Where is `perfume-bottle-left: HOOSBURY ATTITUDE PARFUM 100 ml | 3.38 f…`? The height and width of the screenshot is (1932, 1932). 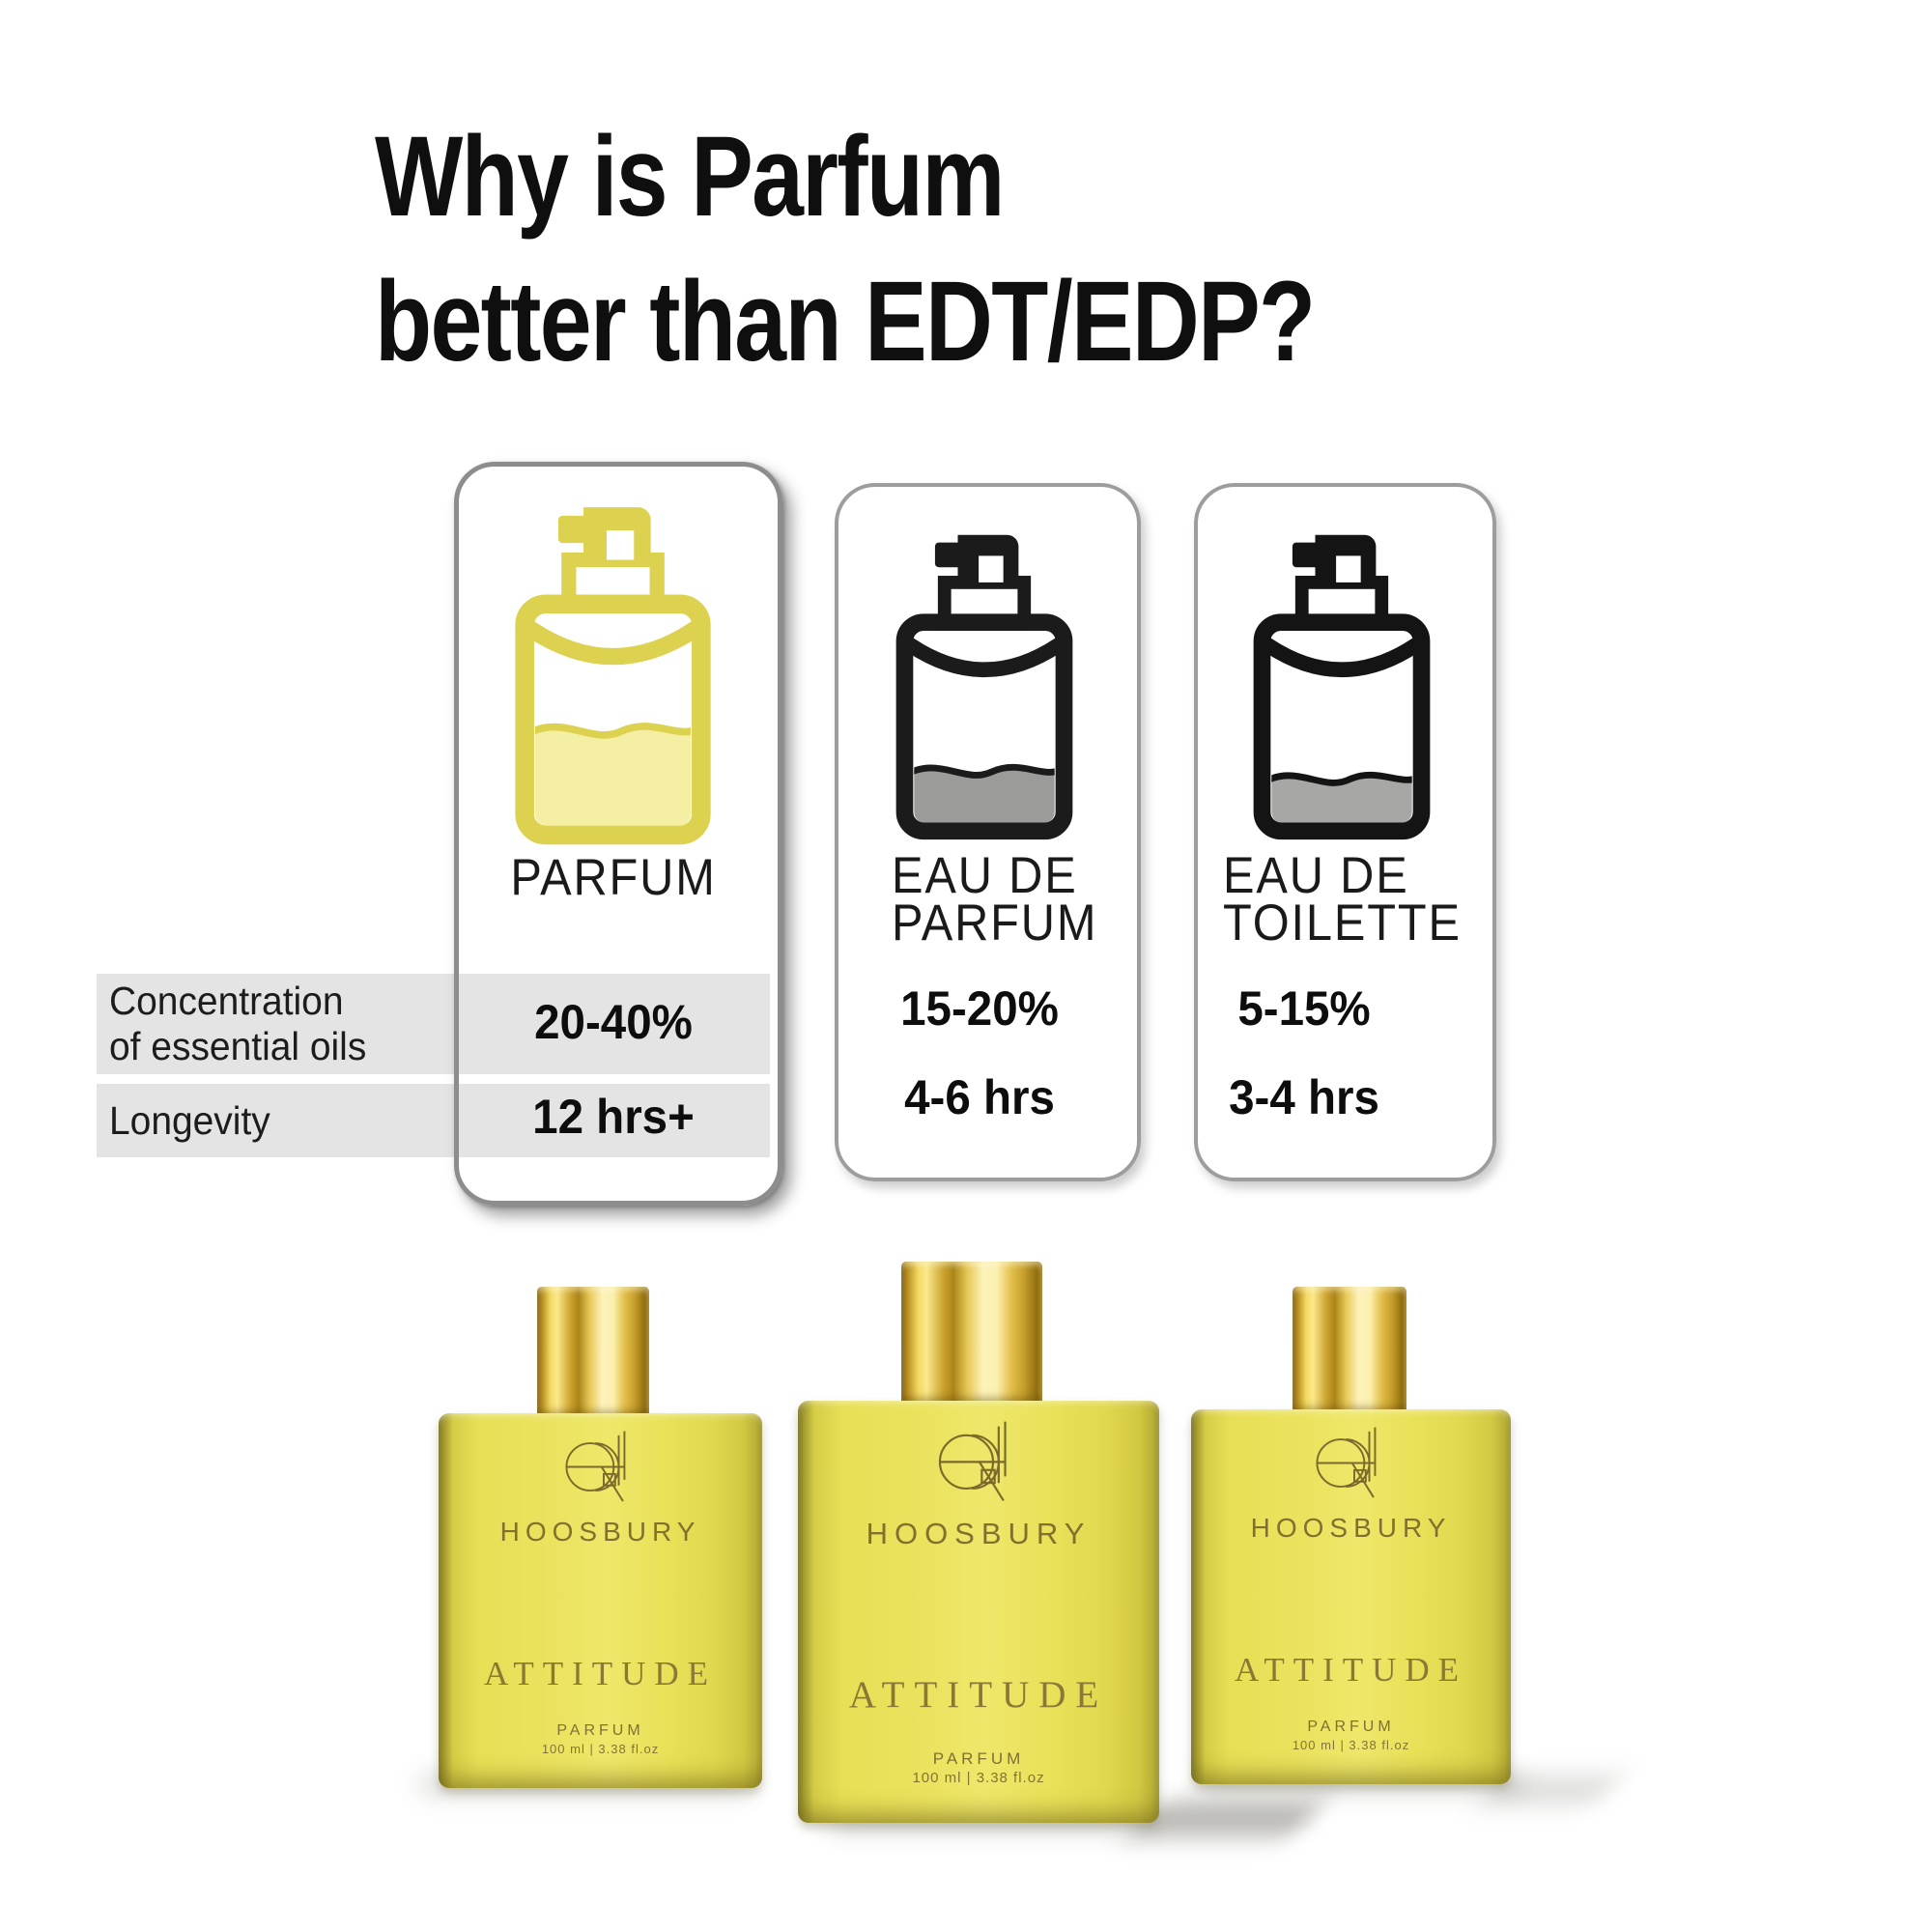 perfume-bottle-left: HOOSBURY ATTITUDE PARFUM 100 ml | 3.38 f… is located at coordinates (600, 1600).